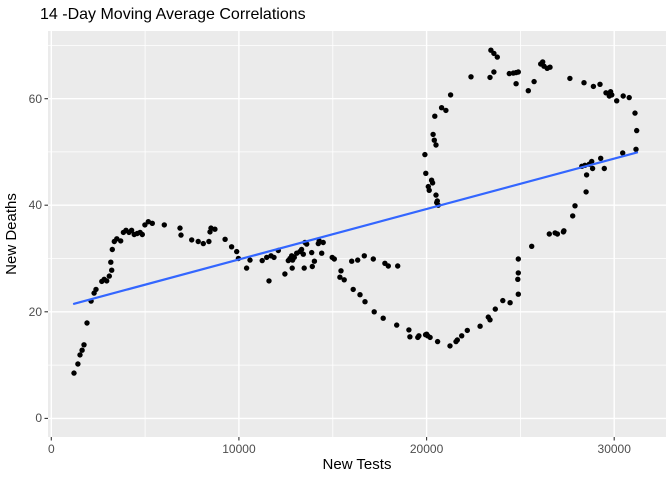  What do you see at coordinates (35, 98) in the screenshot?
I see `y-tick-label: 60` at bounding box center [35, 98].